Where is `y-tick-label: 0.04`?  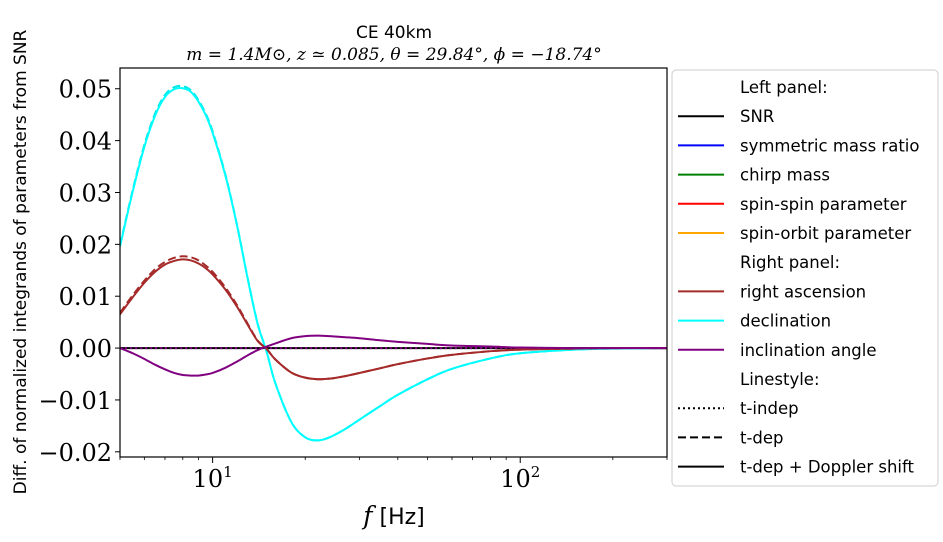
y-tick-label: 0.04 is located at coordinates (85, 142).